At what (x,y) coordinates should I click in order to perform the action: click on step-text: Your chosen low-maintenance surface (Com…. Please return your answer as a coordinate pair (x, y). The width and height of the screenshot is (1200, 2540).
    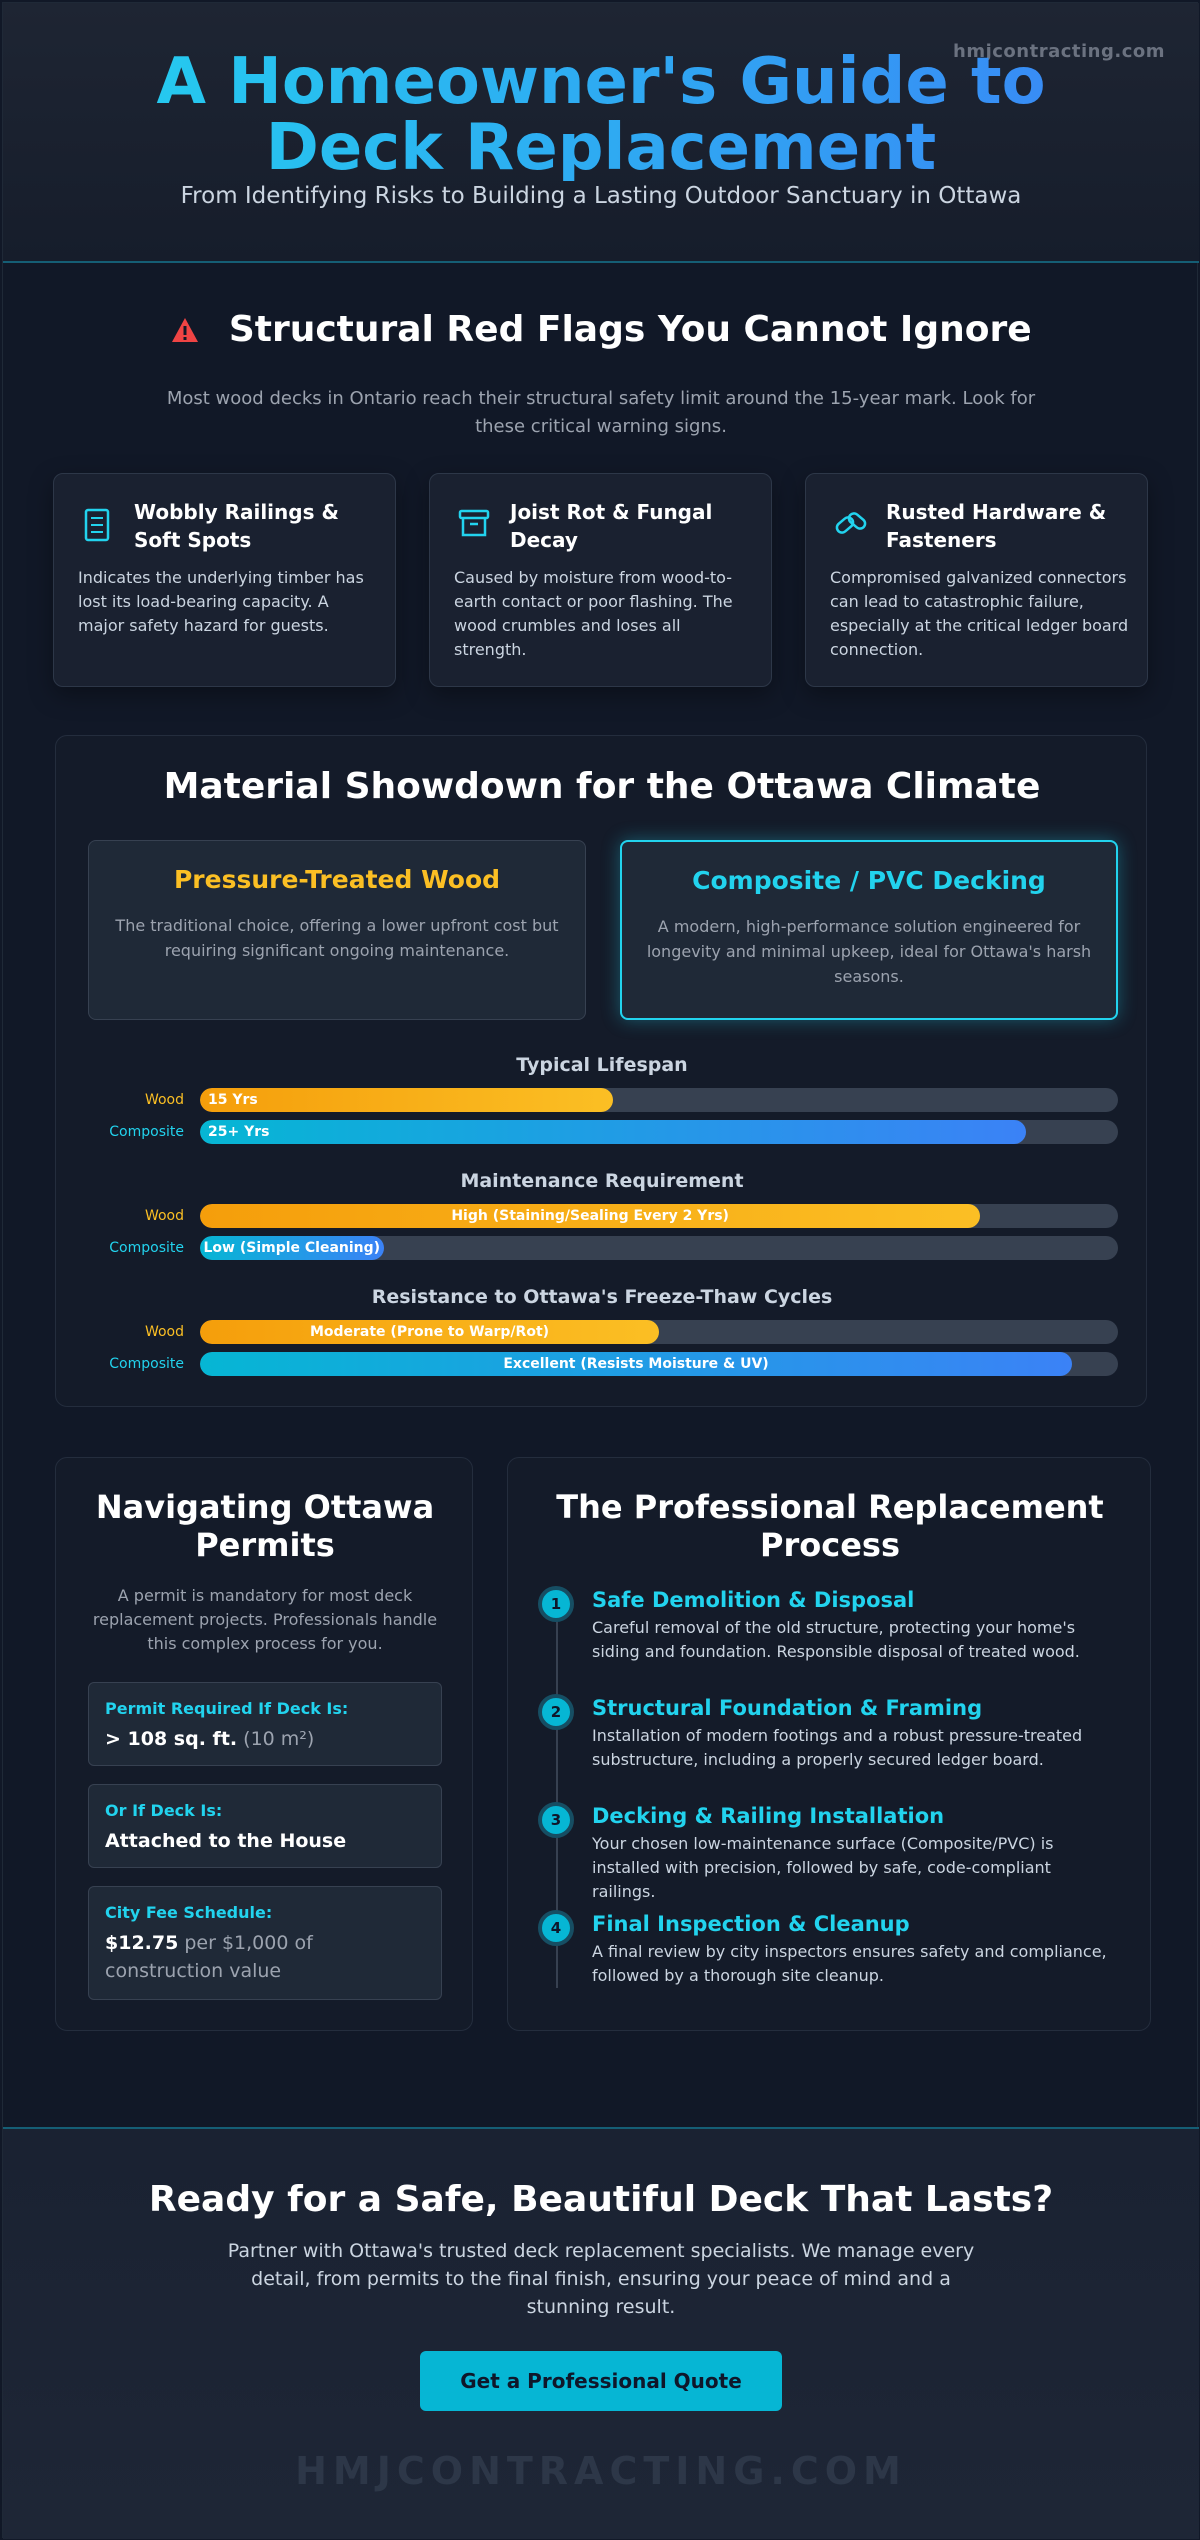
    Looking at the image, I should click on (823, 1867).